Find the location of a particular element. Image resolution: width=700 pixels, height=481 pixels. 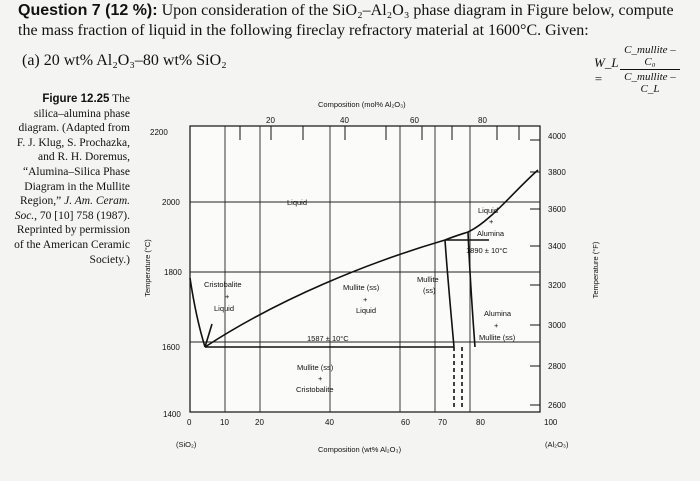

label-liquid: Liquid is located at coordinates (297, 202).